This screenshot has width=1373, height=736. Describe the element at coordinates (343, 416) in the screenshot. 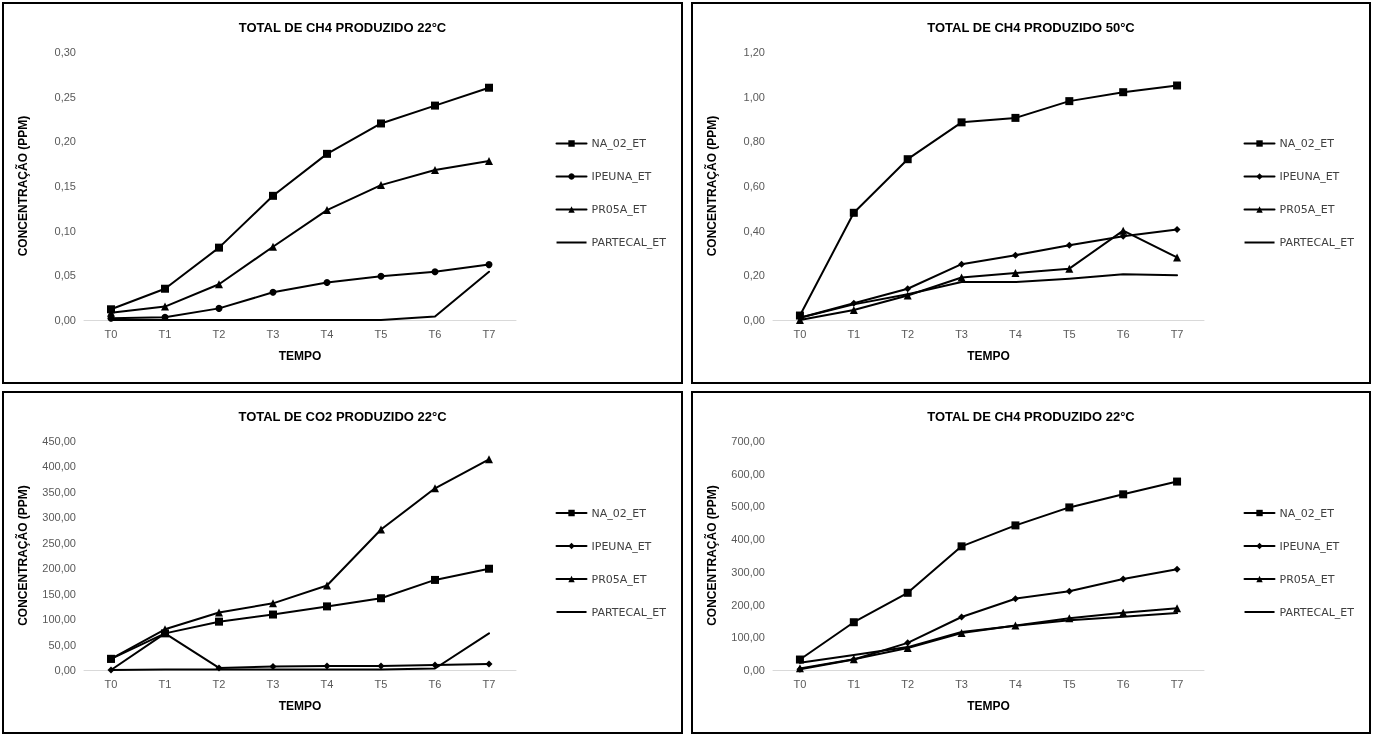

I see `chart-title: TOTAL DE CO2 PRODUZIDO 22°C` at that location.